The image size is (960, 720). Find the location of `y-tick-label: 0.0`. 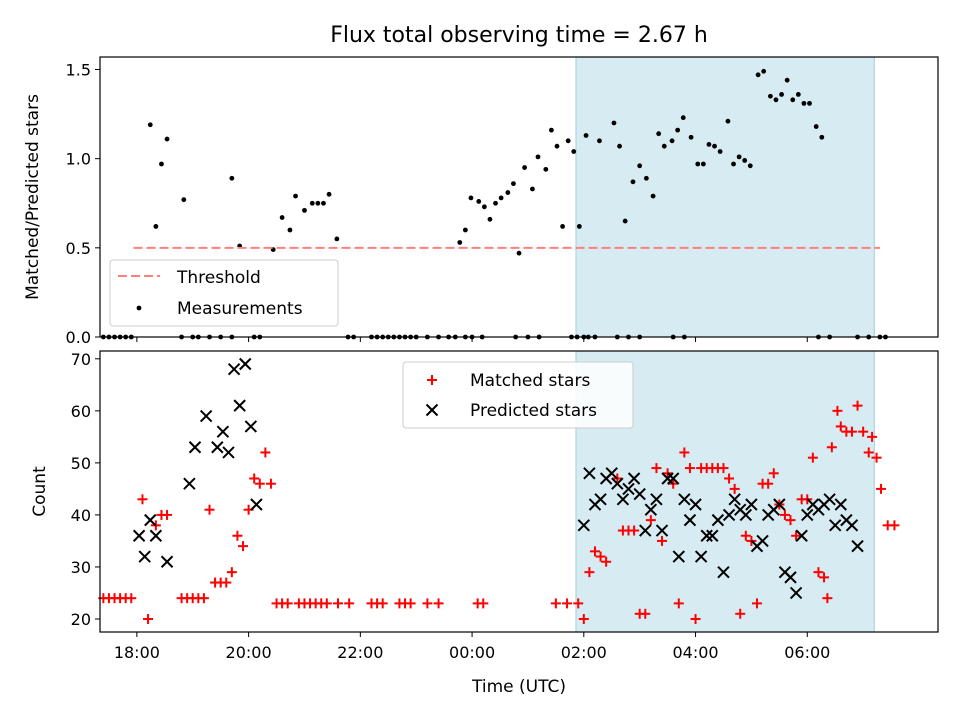

y-tick-label: 0.0 is located at coordinates (78, 337).